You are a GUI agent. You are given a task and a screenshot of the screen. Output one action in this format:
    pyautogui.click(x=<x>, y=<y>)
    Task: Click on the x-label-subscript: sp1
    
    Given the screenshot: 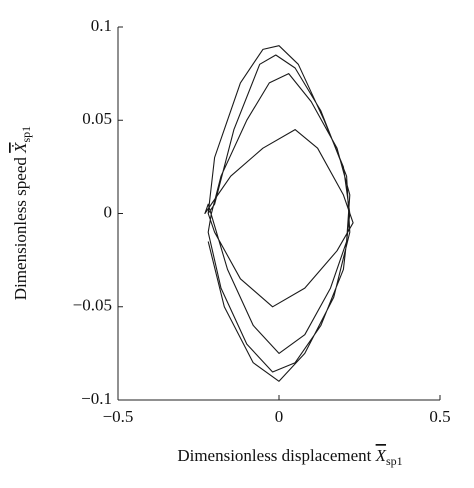 What is the action you would take?
    pyautogui.click(x=394, y=461)
    